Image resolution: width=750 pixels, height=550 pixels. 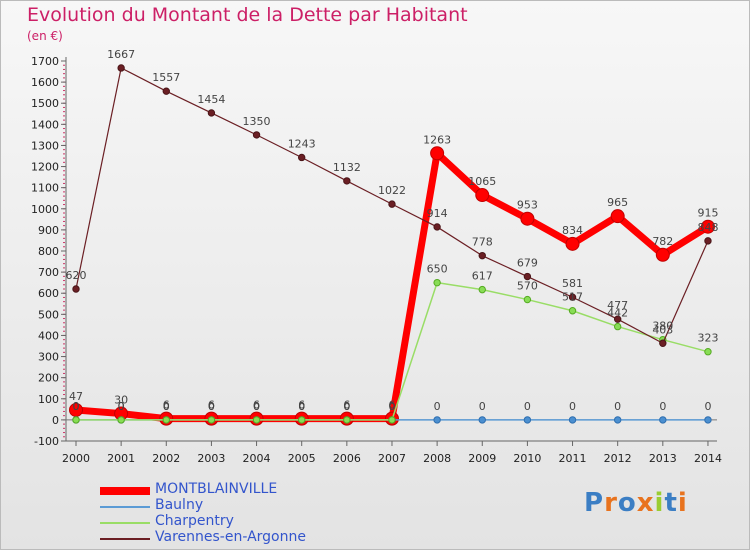 What do you see at coordinates (437, 458) in the screenshot?
I see `x-tick-label: 2008` at bounding box center [437, 458].